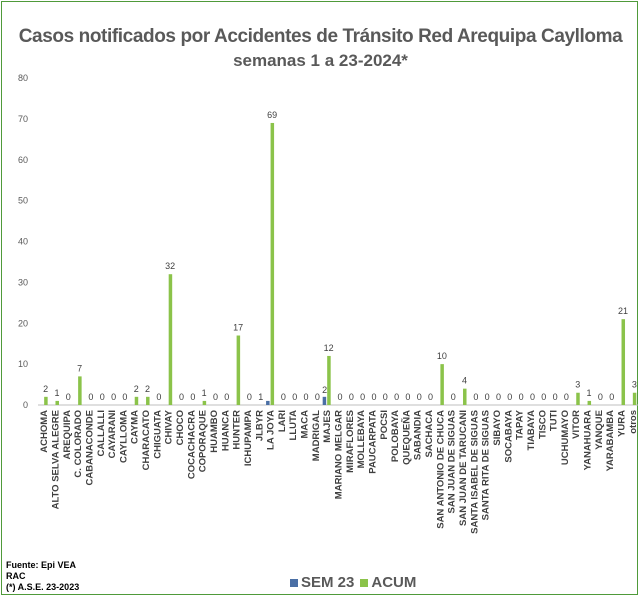 The width and height of the screenshot is (641, 598). What do you see at coordinates (44, 431) in the screenshot?
I see `x-tick-label: ACHOMA` at bounding box center [44, 431].